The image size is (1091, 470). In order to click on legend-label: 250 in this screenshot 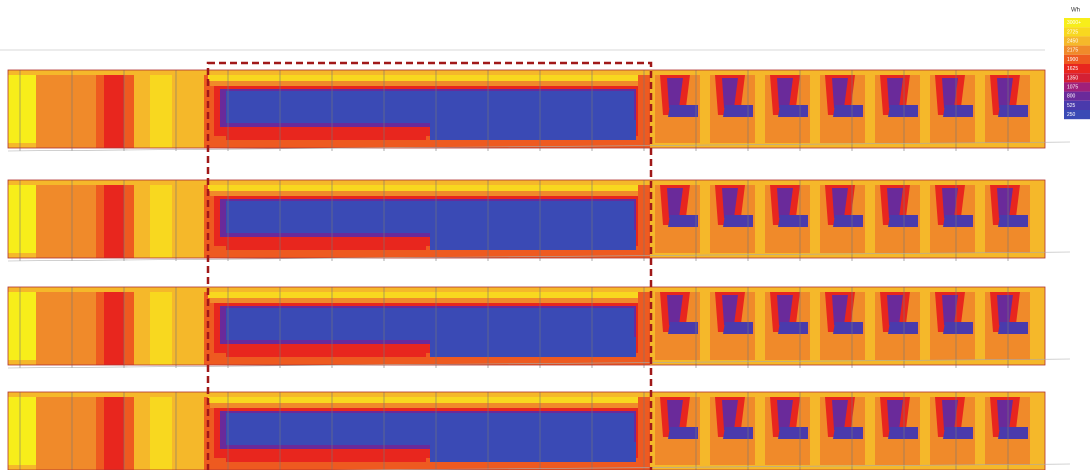, I will do `click(1071, 115)`.